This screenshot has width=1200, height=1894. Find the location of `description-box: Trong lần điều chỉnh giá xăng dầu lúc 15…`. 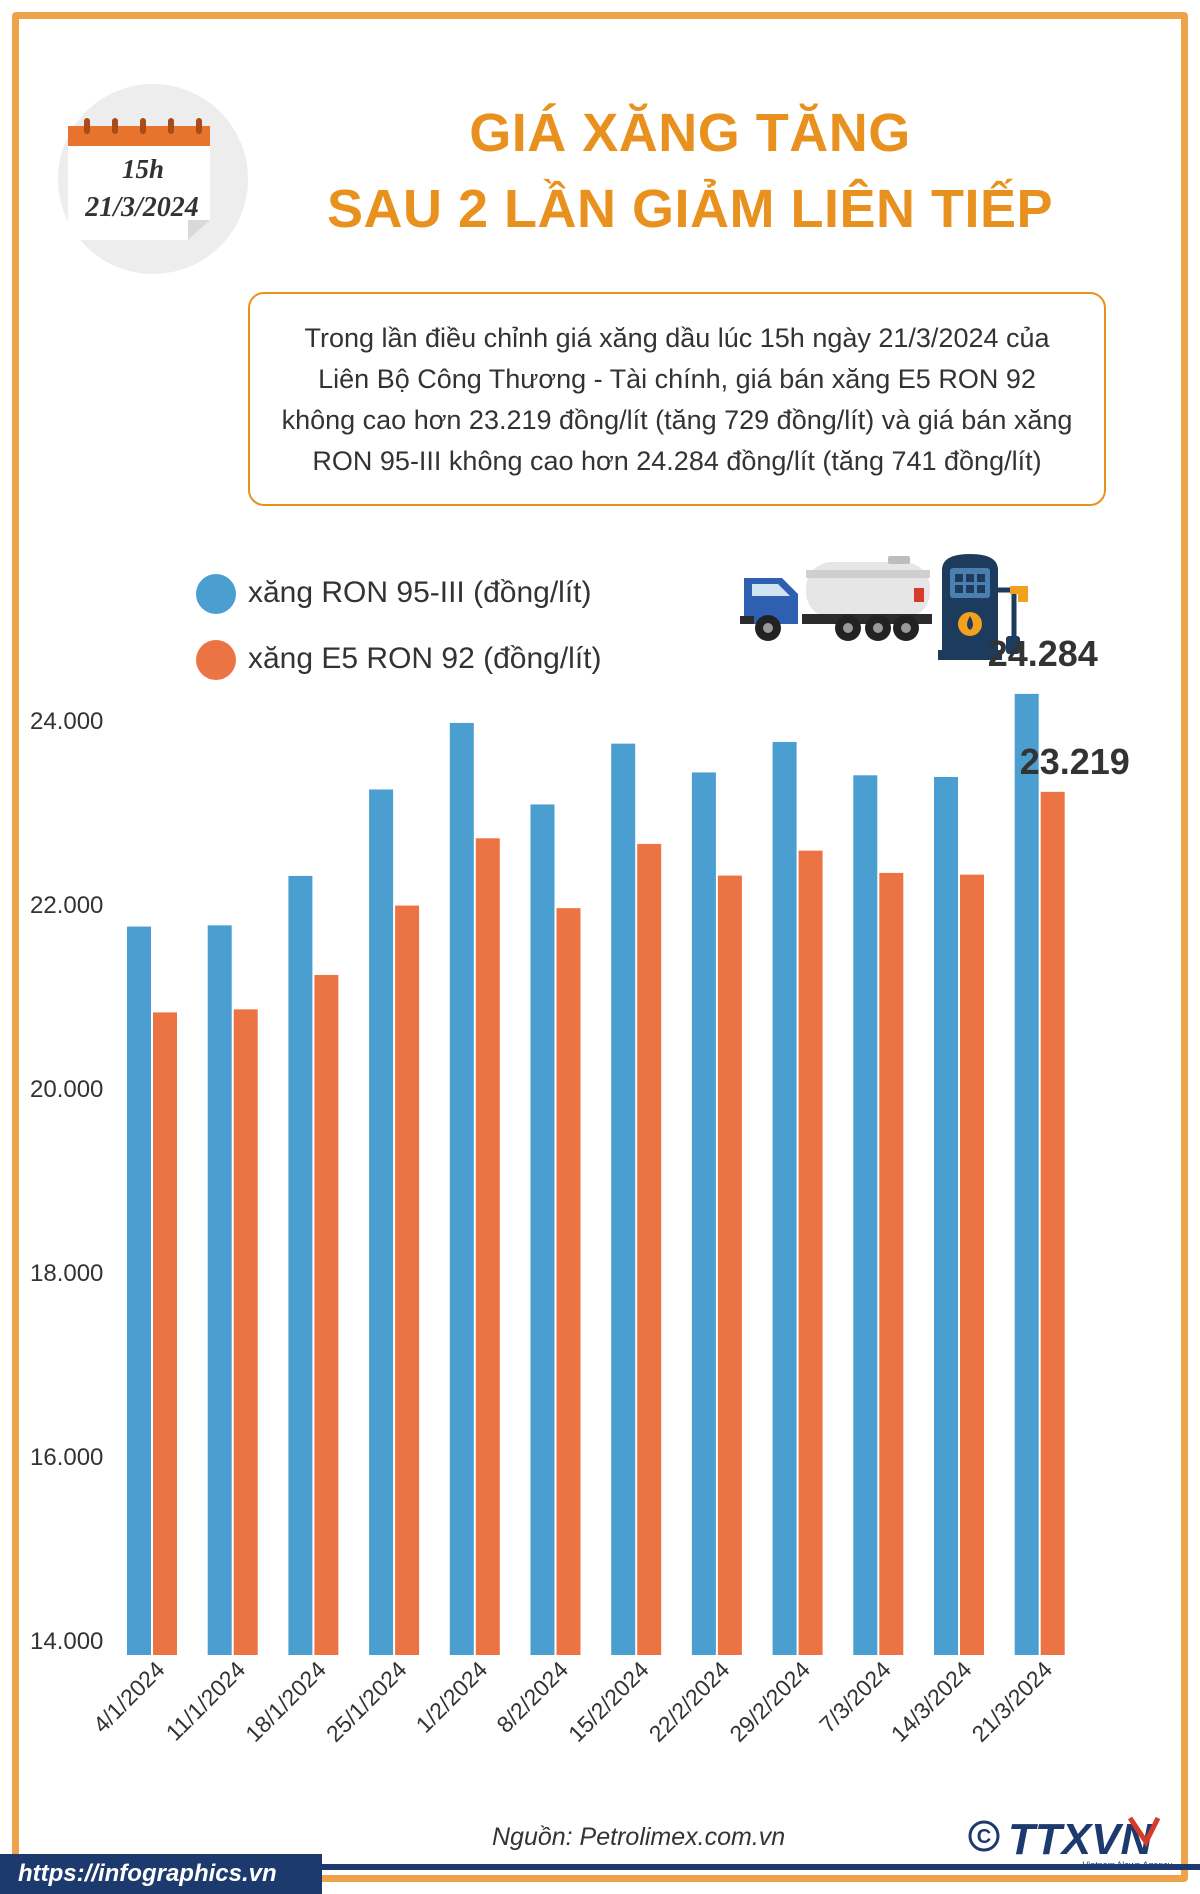

description-box: Trong lần điều chỉnh giá xăng dầu lúc 15… is located at coordinates (677, 399).